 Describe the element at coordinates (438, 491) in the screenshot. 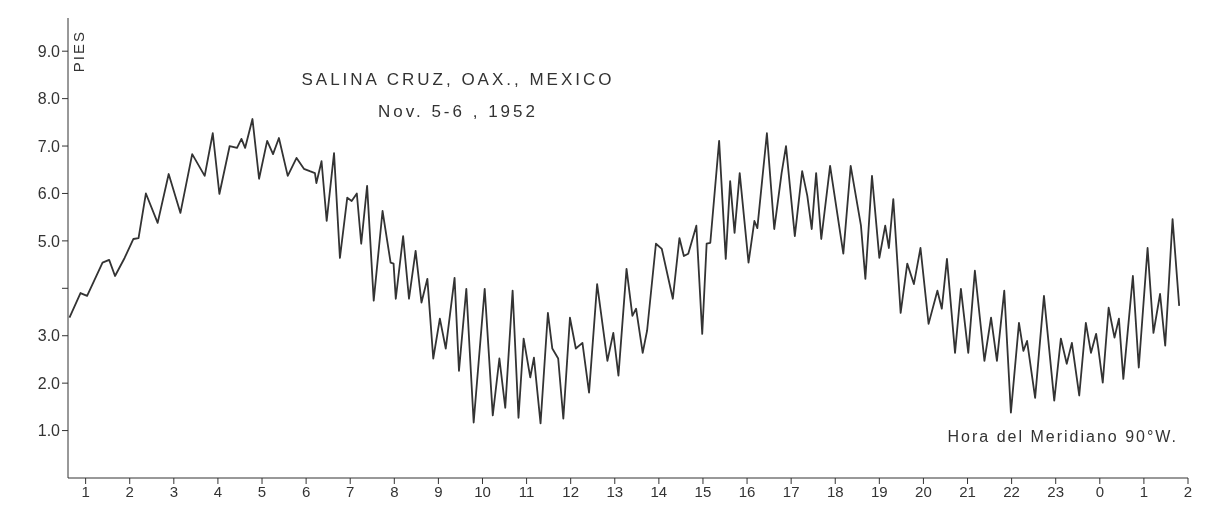

I see `x-tick-label: 9` at that location.